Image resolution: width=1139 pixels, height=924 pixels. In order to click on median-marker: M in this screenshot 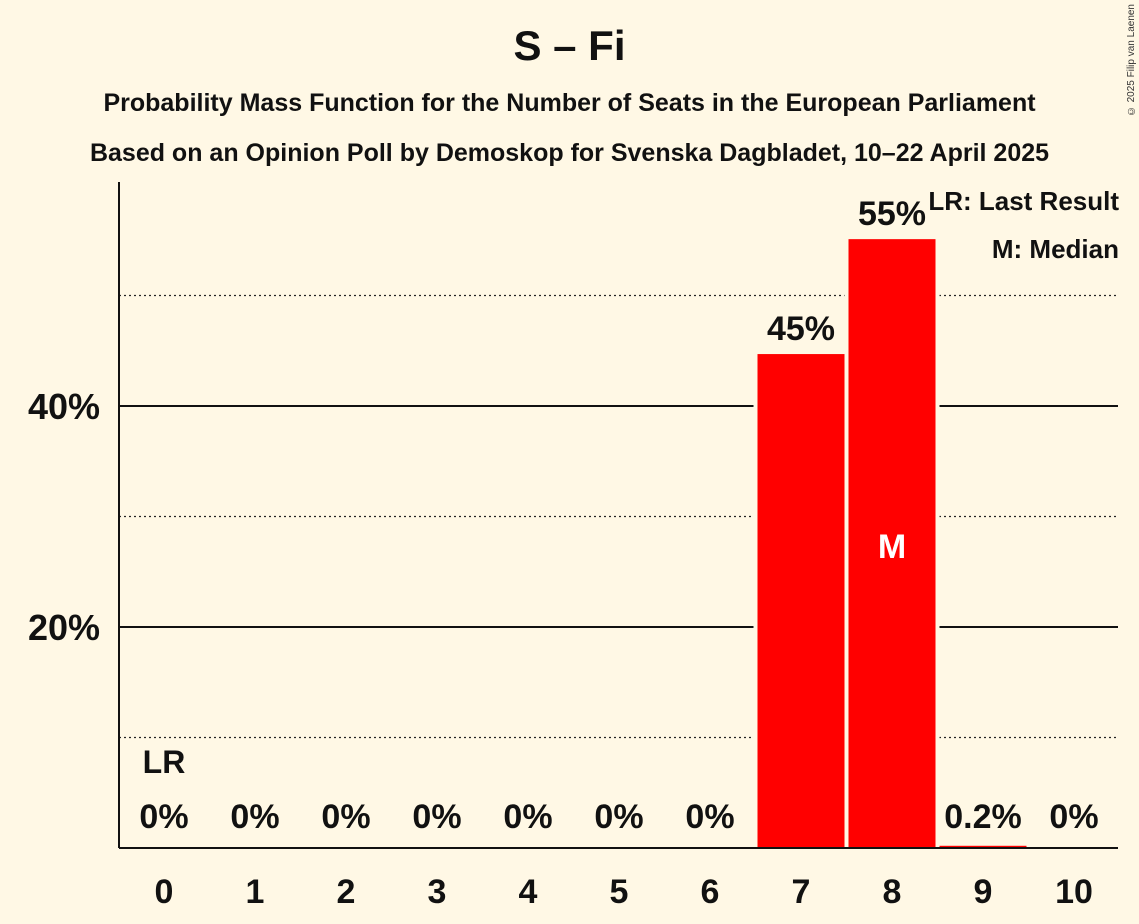, I will do `click(892, 547)`.